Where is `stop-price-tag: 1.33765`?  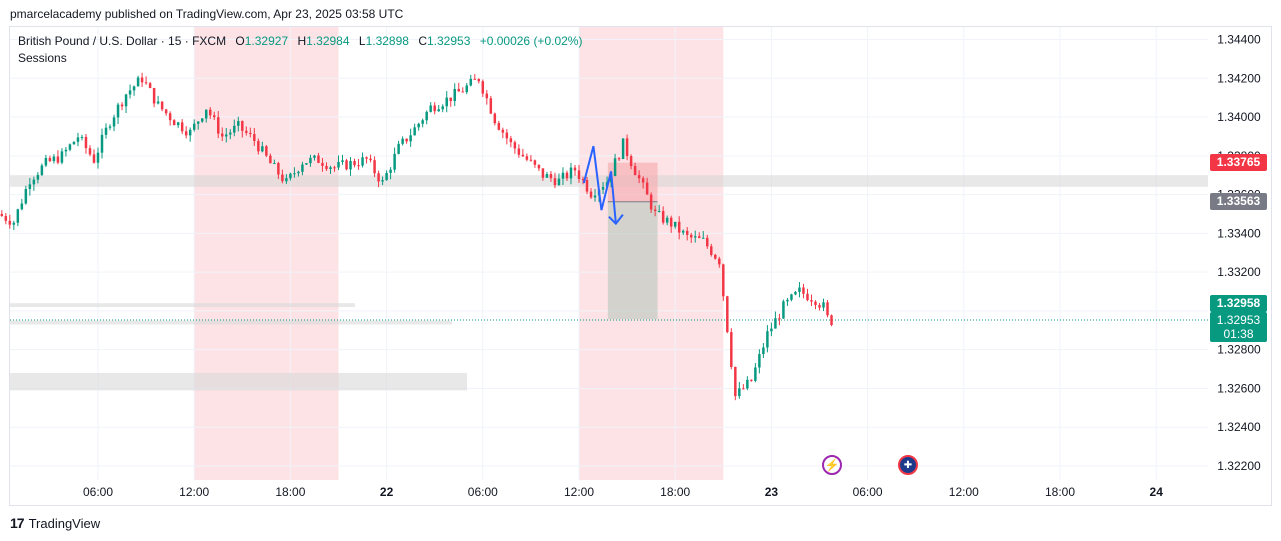 stop-price-tag: 1.33765 is located at coordinates (1238, 162).